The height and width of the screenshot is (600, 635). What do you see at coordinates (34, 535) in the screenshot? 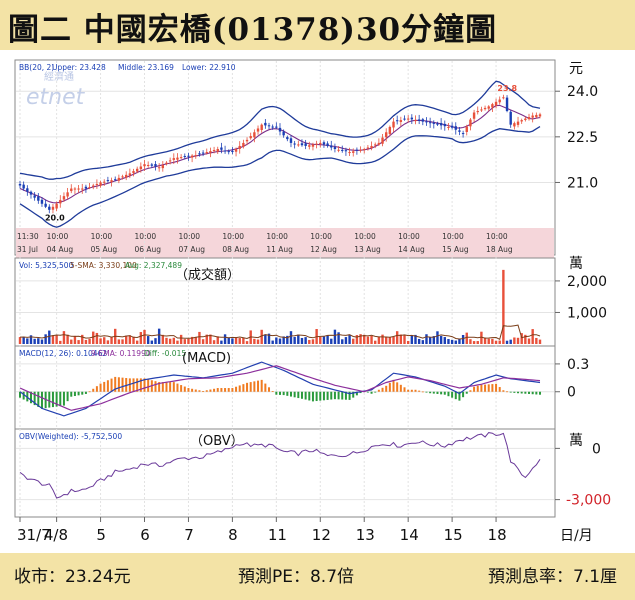
I see `x-tick-label: 31/7` at bounding box center [34, 535].